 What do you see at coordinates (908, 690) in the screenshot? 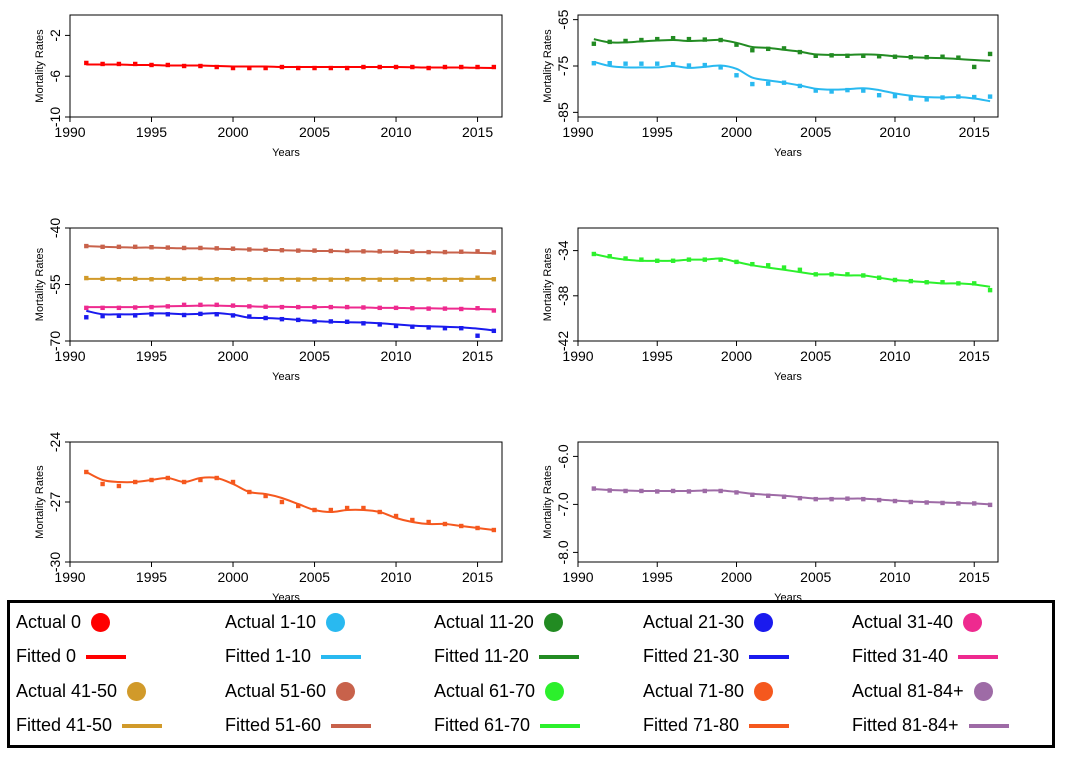
I see `legend-label: Actual 81-84+` at bounding box center [908, 690].